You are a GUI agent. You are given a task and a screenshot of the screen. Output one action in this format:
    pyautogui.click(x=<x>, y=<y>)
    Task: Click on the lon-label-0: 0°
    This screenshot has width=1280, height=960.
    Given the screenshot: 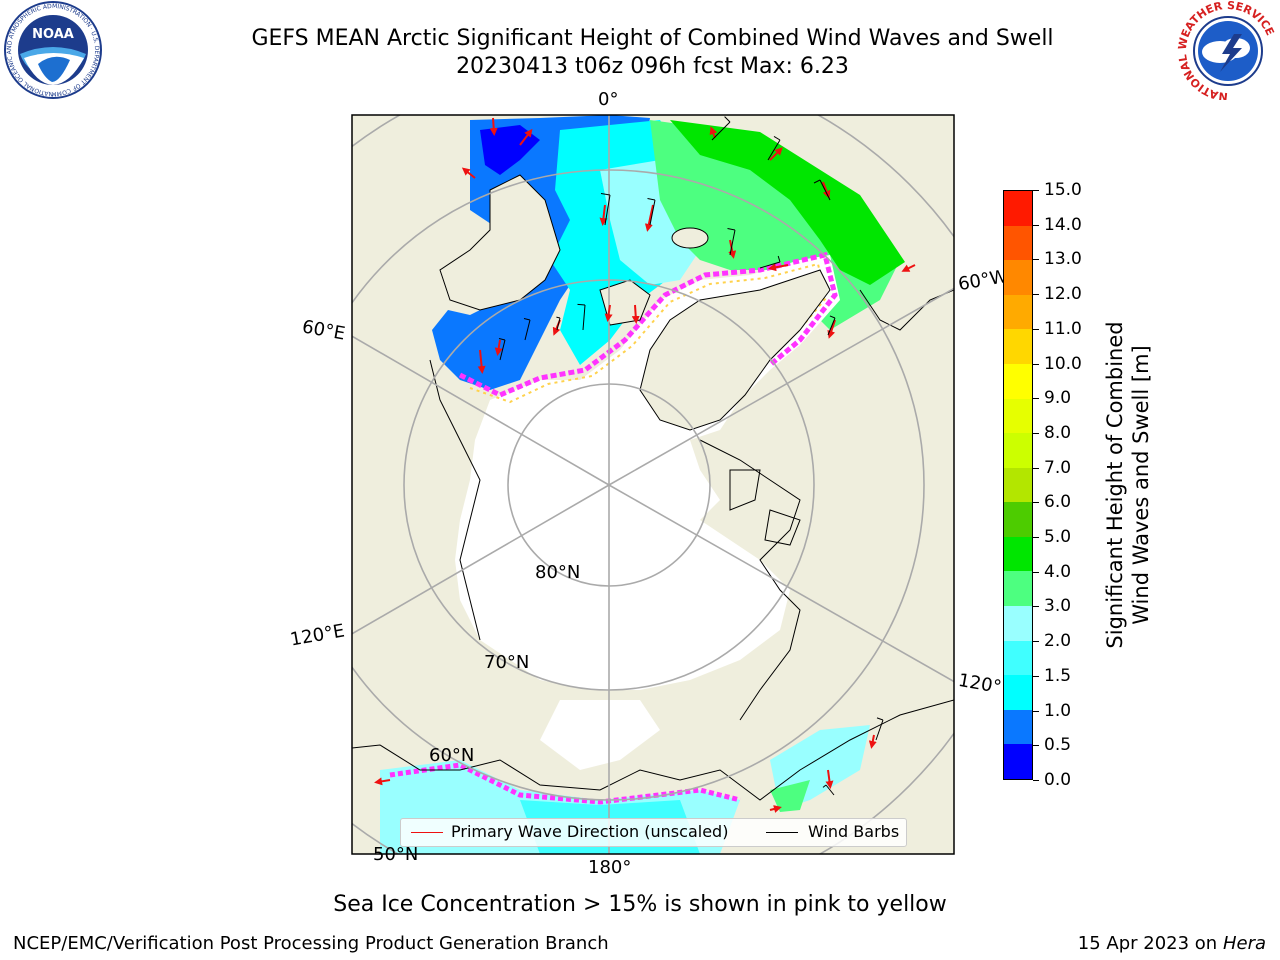 What is the action you would take?
    pyautogui.click(x=608, y=99)
    